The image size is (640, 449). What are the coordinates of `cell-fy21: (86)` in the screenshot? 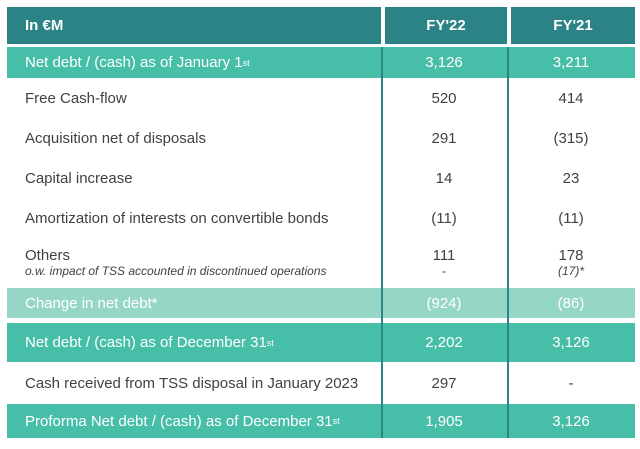 It's located at (571, 303).